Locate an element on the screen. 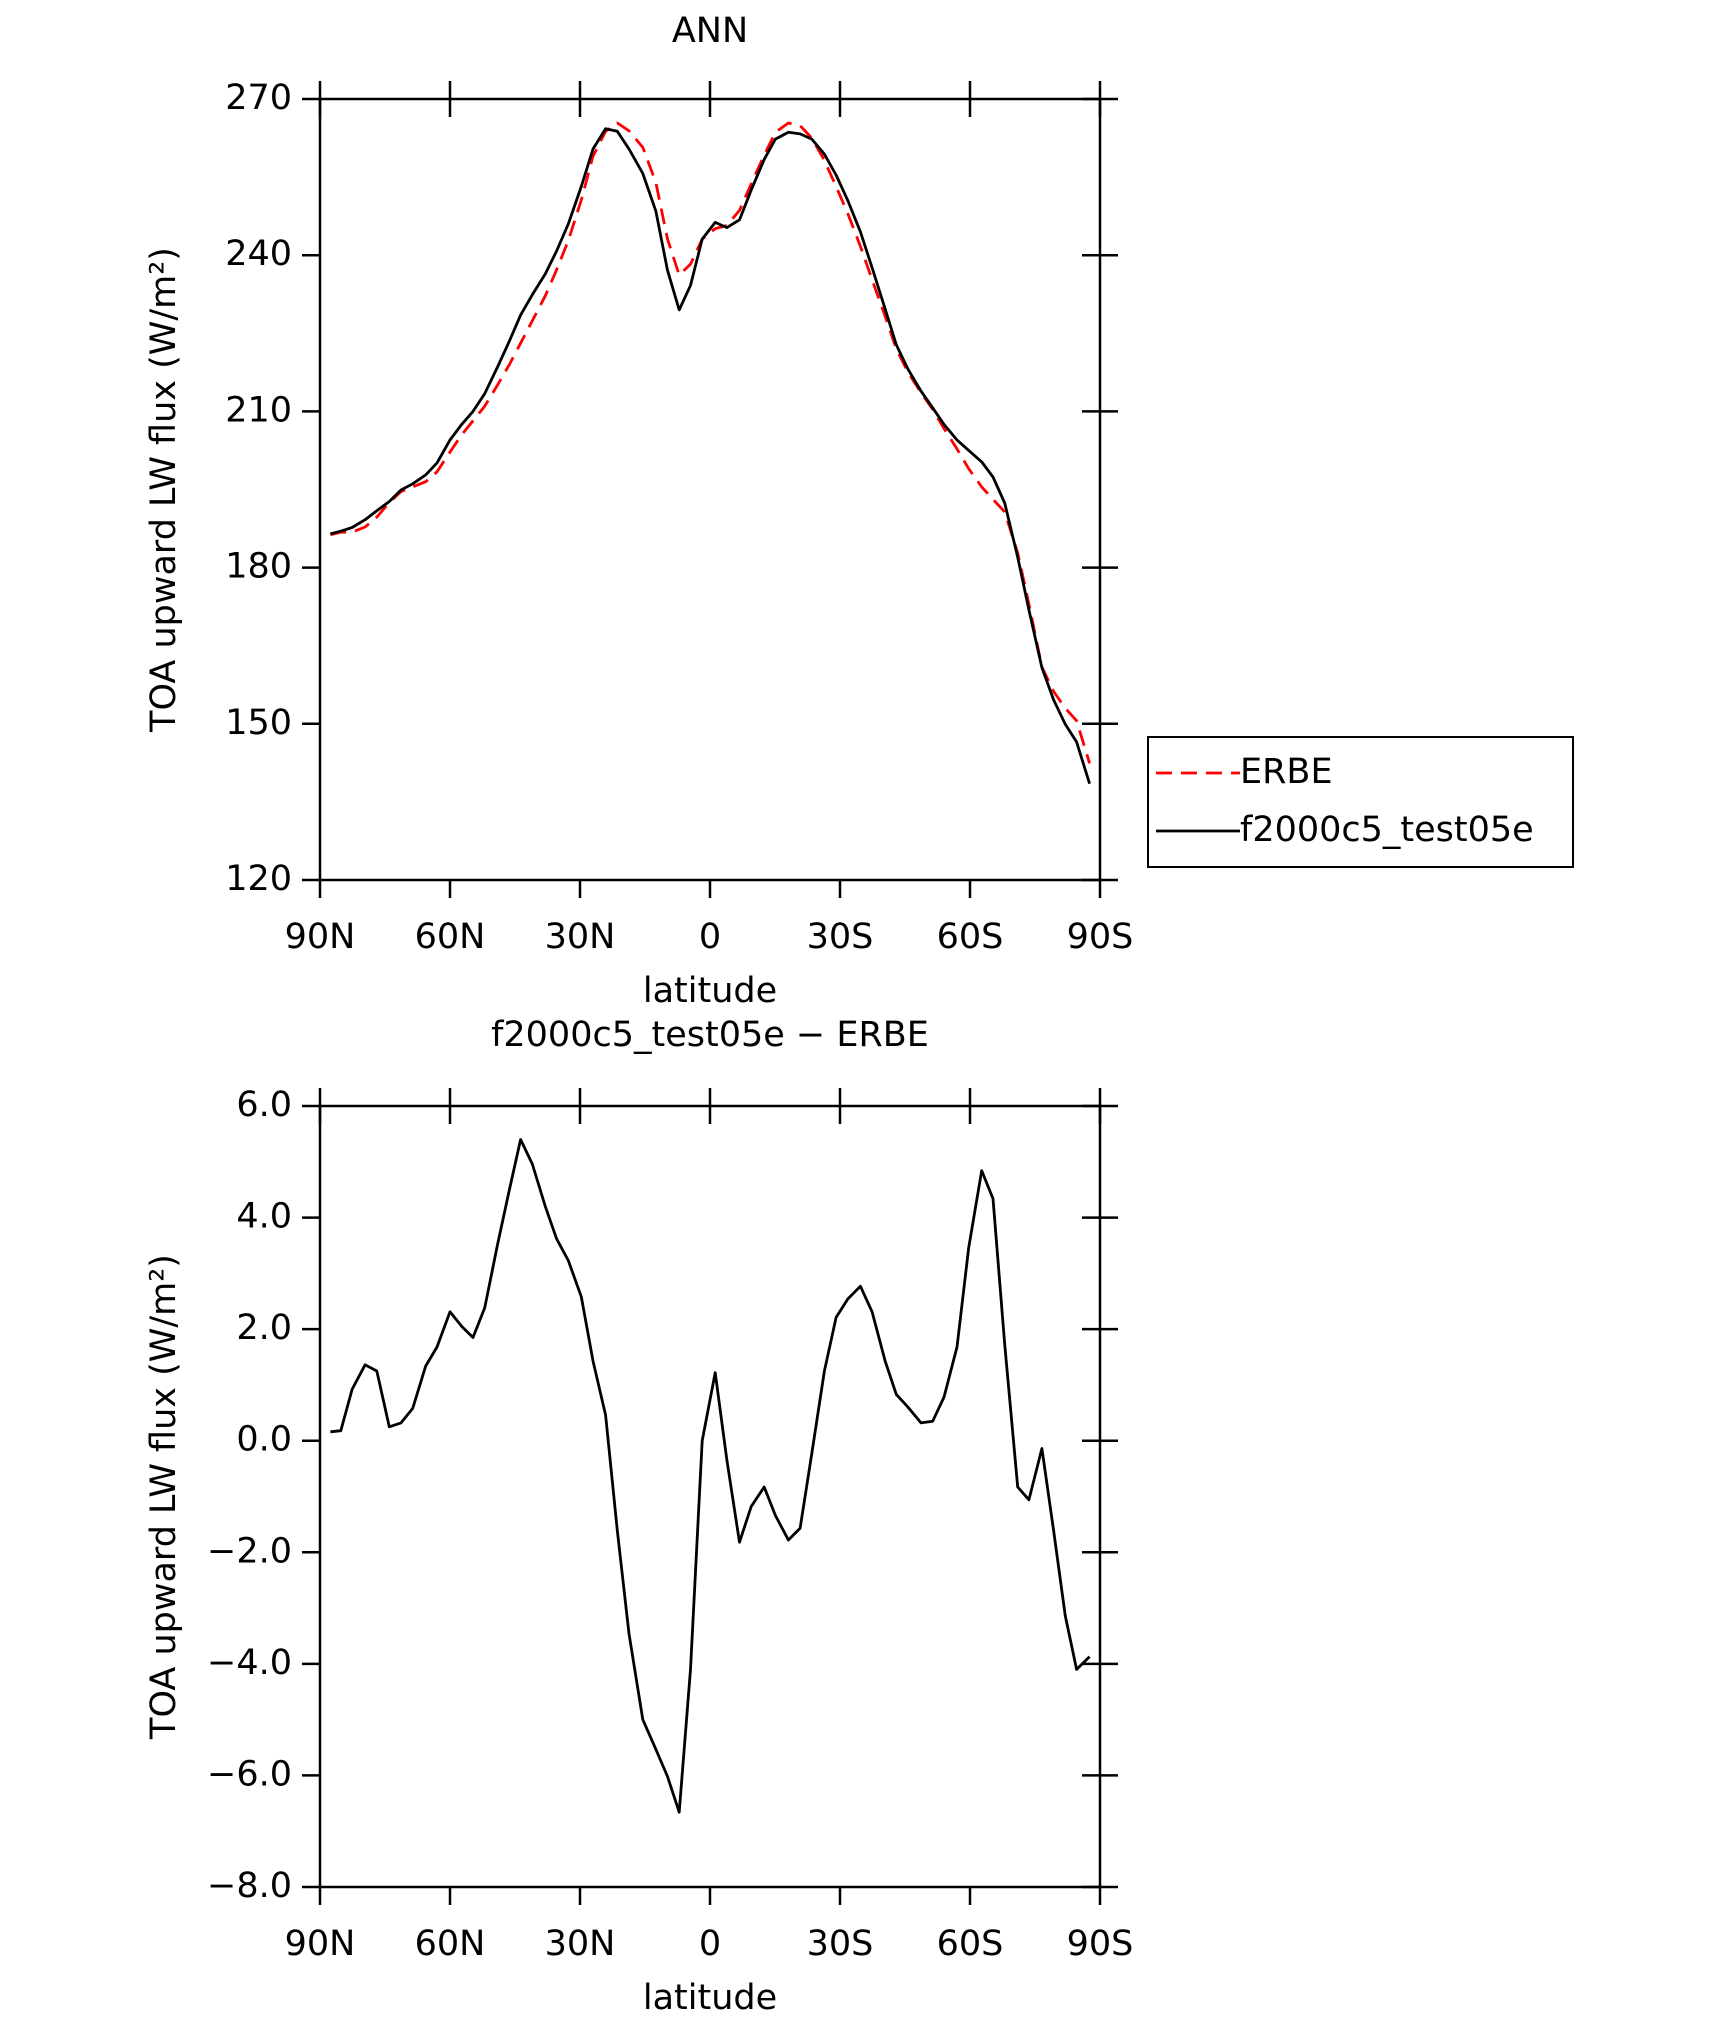 Image resolution: width=1710 pixels, height=2025 pixels. legend-label: ERBE is located at coordinates (1286, 772).